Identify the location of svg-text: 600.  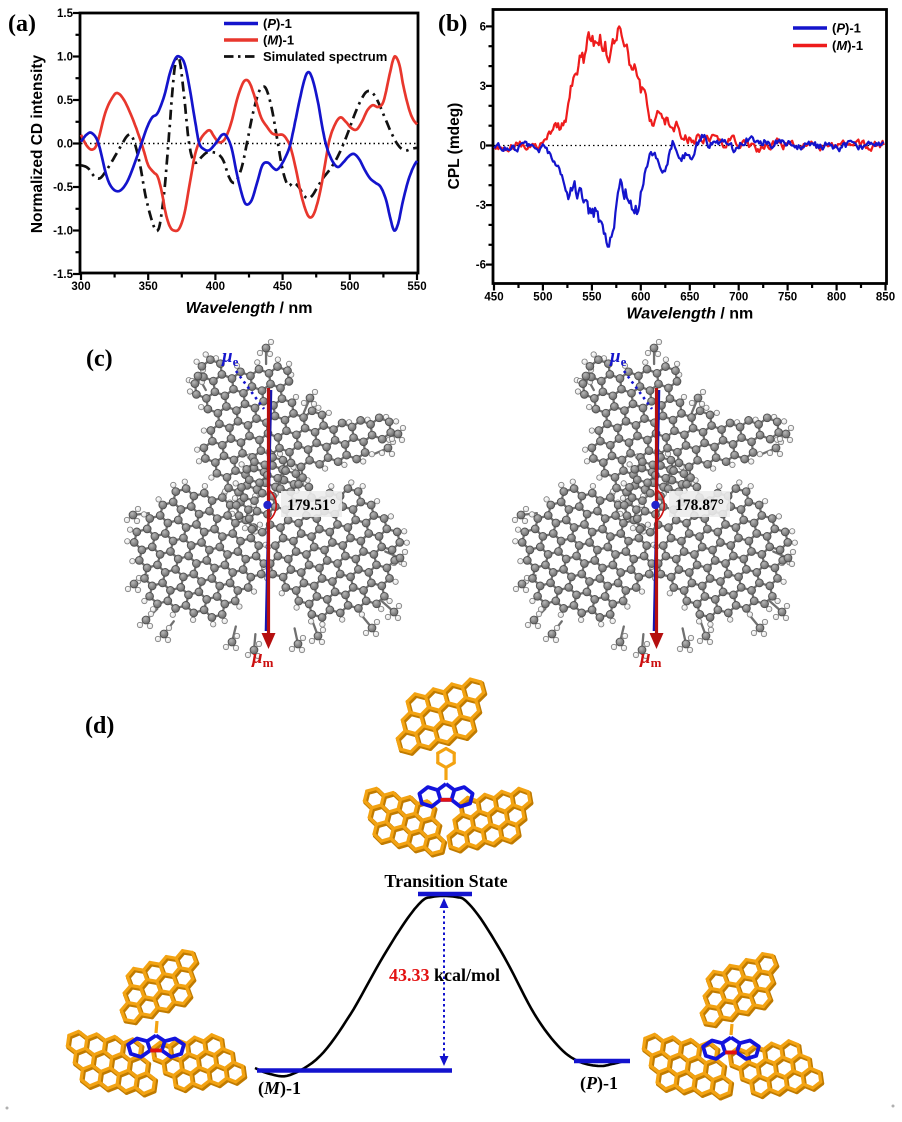
(640, 298).